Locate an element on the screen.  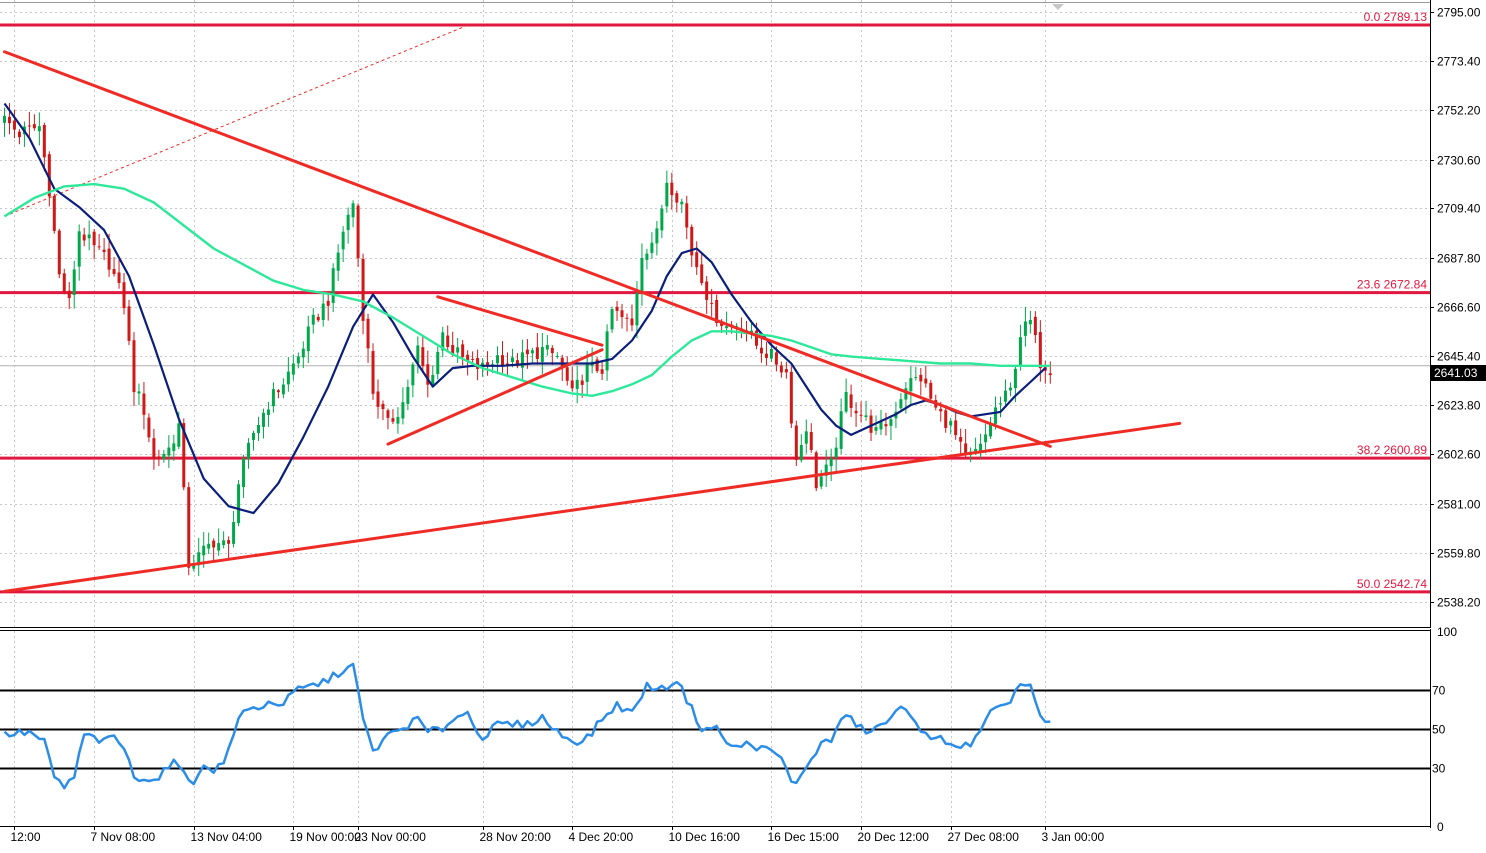
rsi-tick-label: 100 is located at coordinates (1447, 632).